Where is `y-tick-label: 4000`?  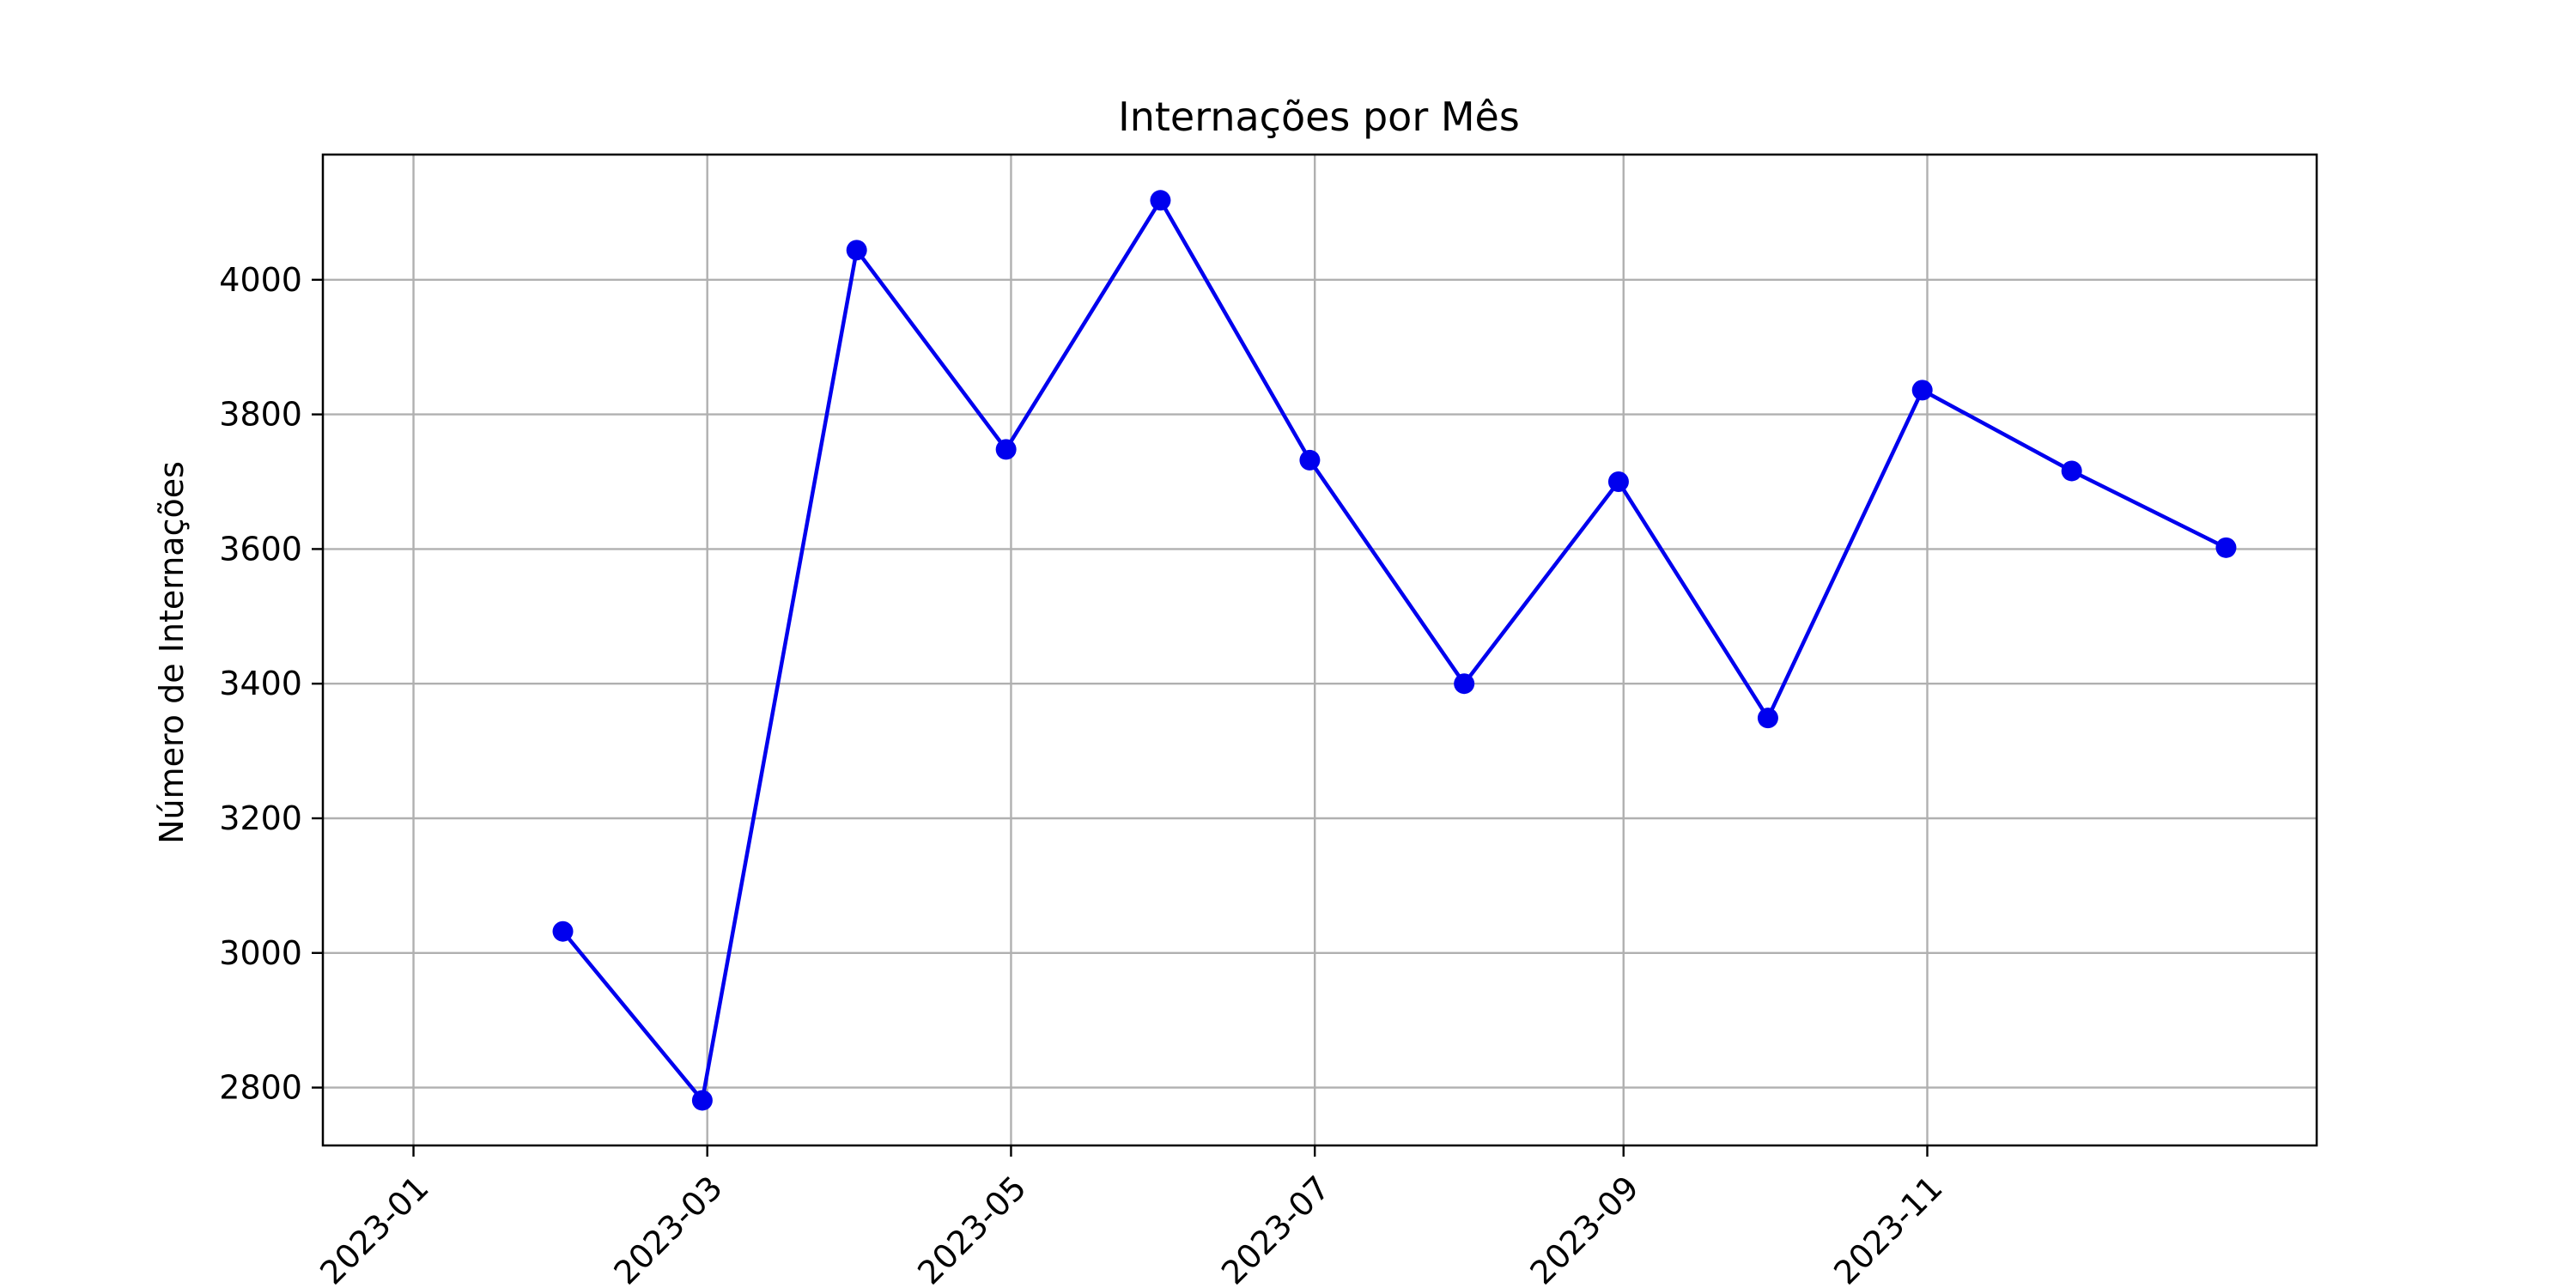 y-tick-label: 4000 is located at coordinates (260, 280).